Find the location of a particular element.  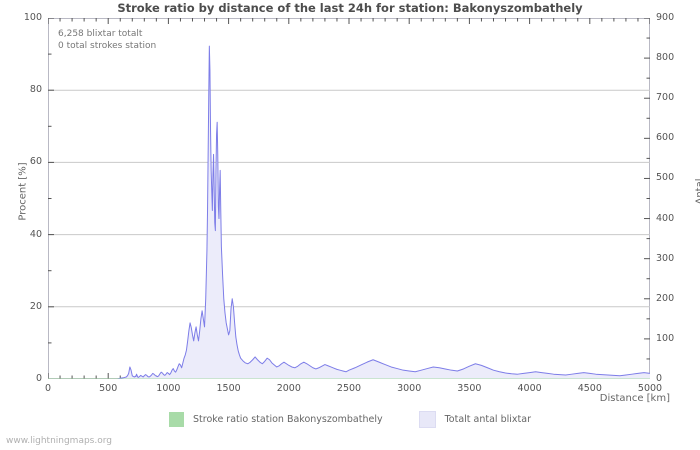

annotation-line-1: 6,258 blixtar totalt is located at coordinates (100, 34).